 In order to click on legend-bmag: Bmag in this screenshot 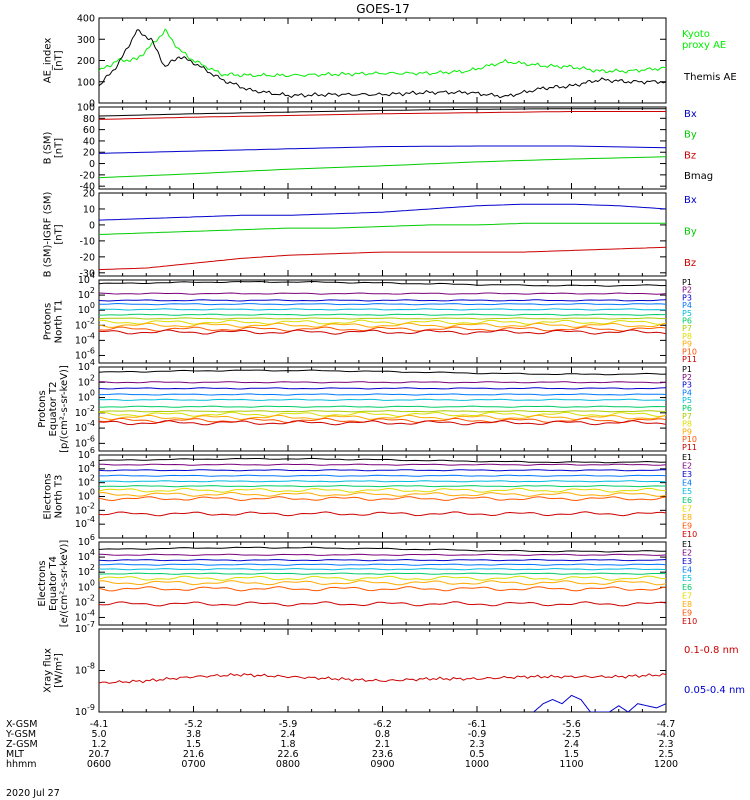, I will do `click(698, 176)`.